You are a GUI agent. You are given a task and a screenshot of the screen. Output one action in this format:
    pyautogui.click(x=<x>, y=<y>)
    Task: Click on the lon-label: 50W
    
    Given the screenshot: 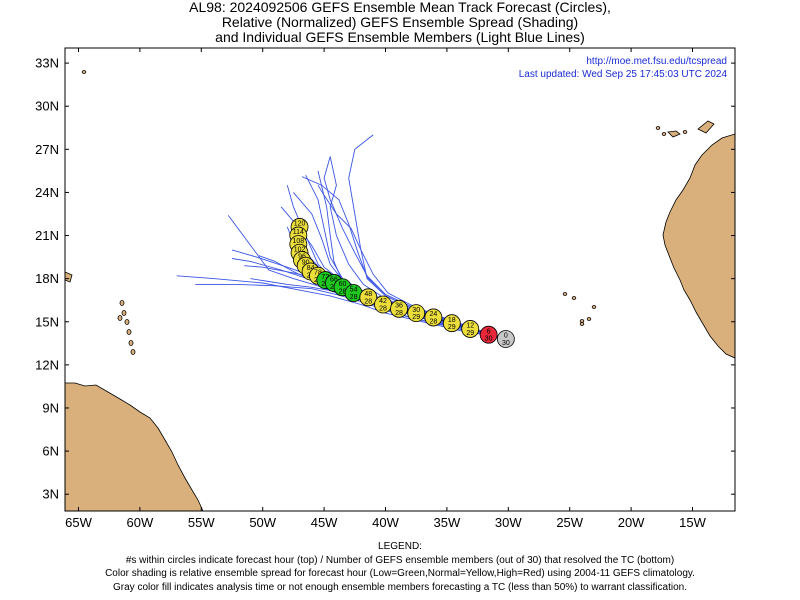 What is the action you would take?
    pyautogui.click(x=262, y=522)
    